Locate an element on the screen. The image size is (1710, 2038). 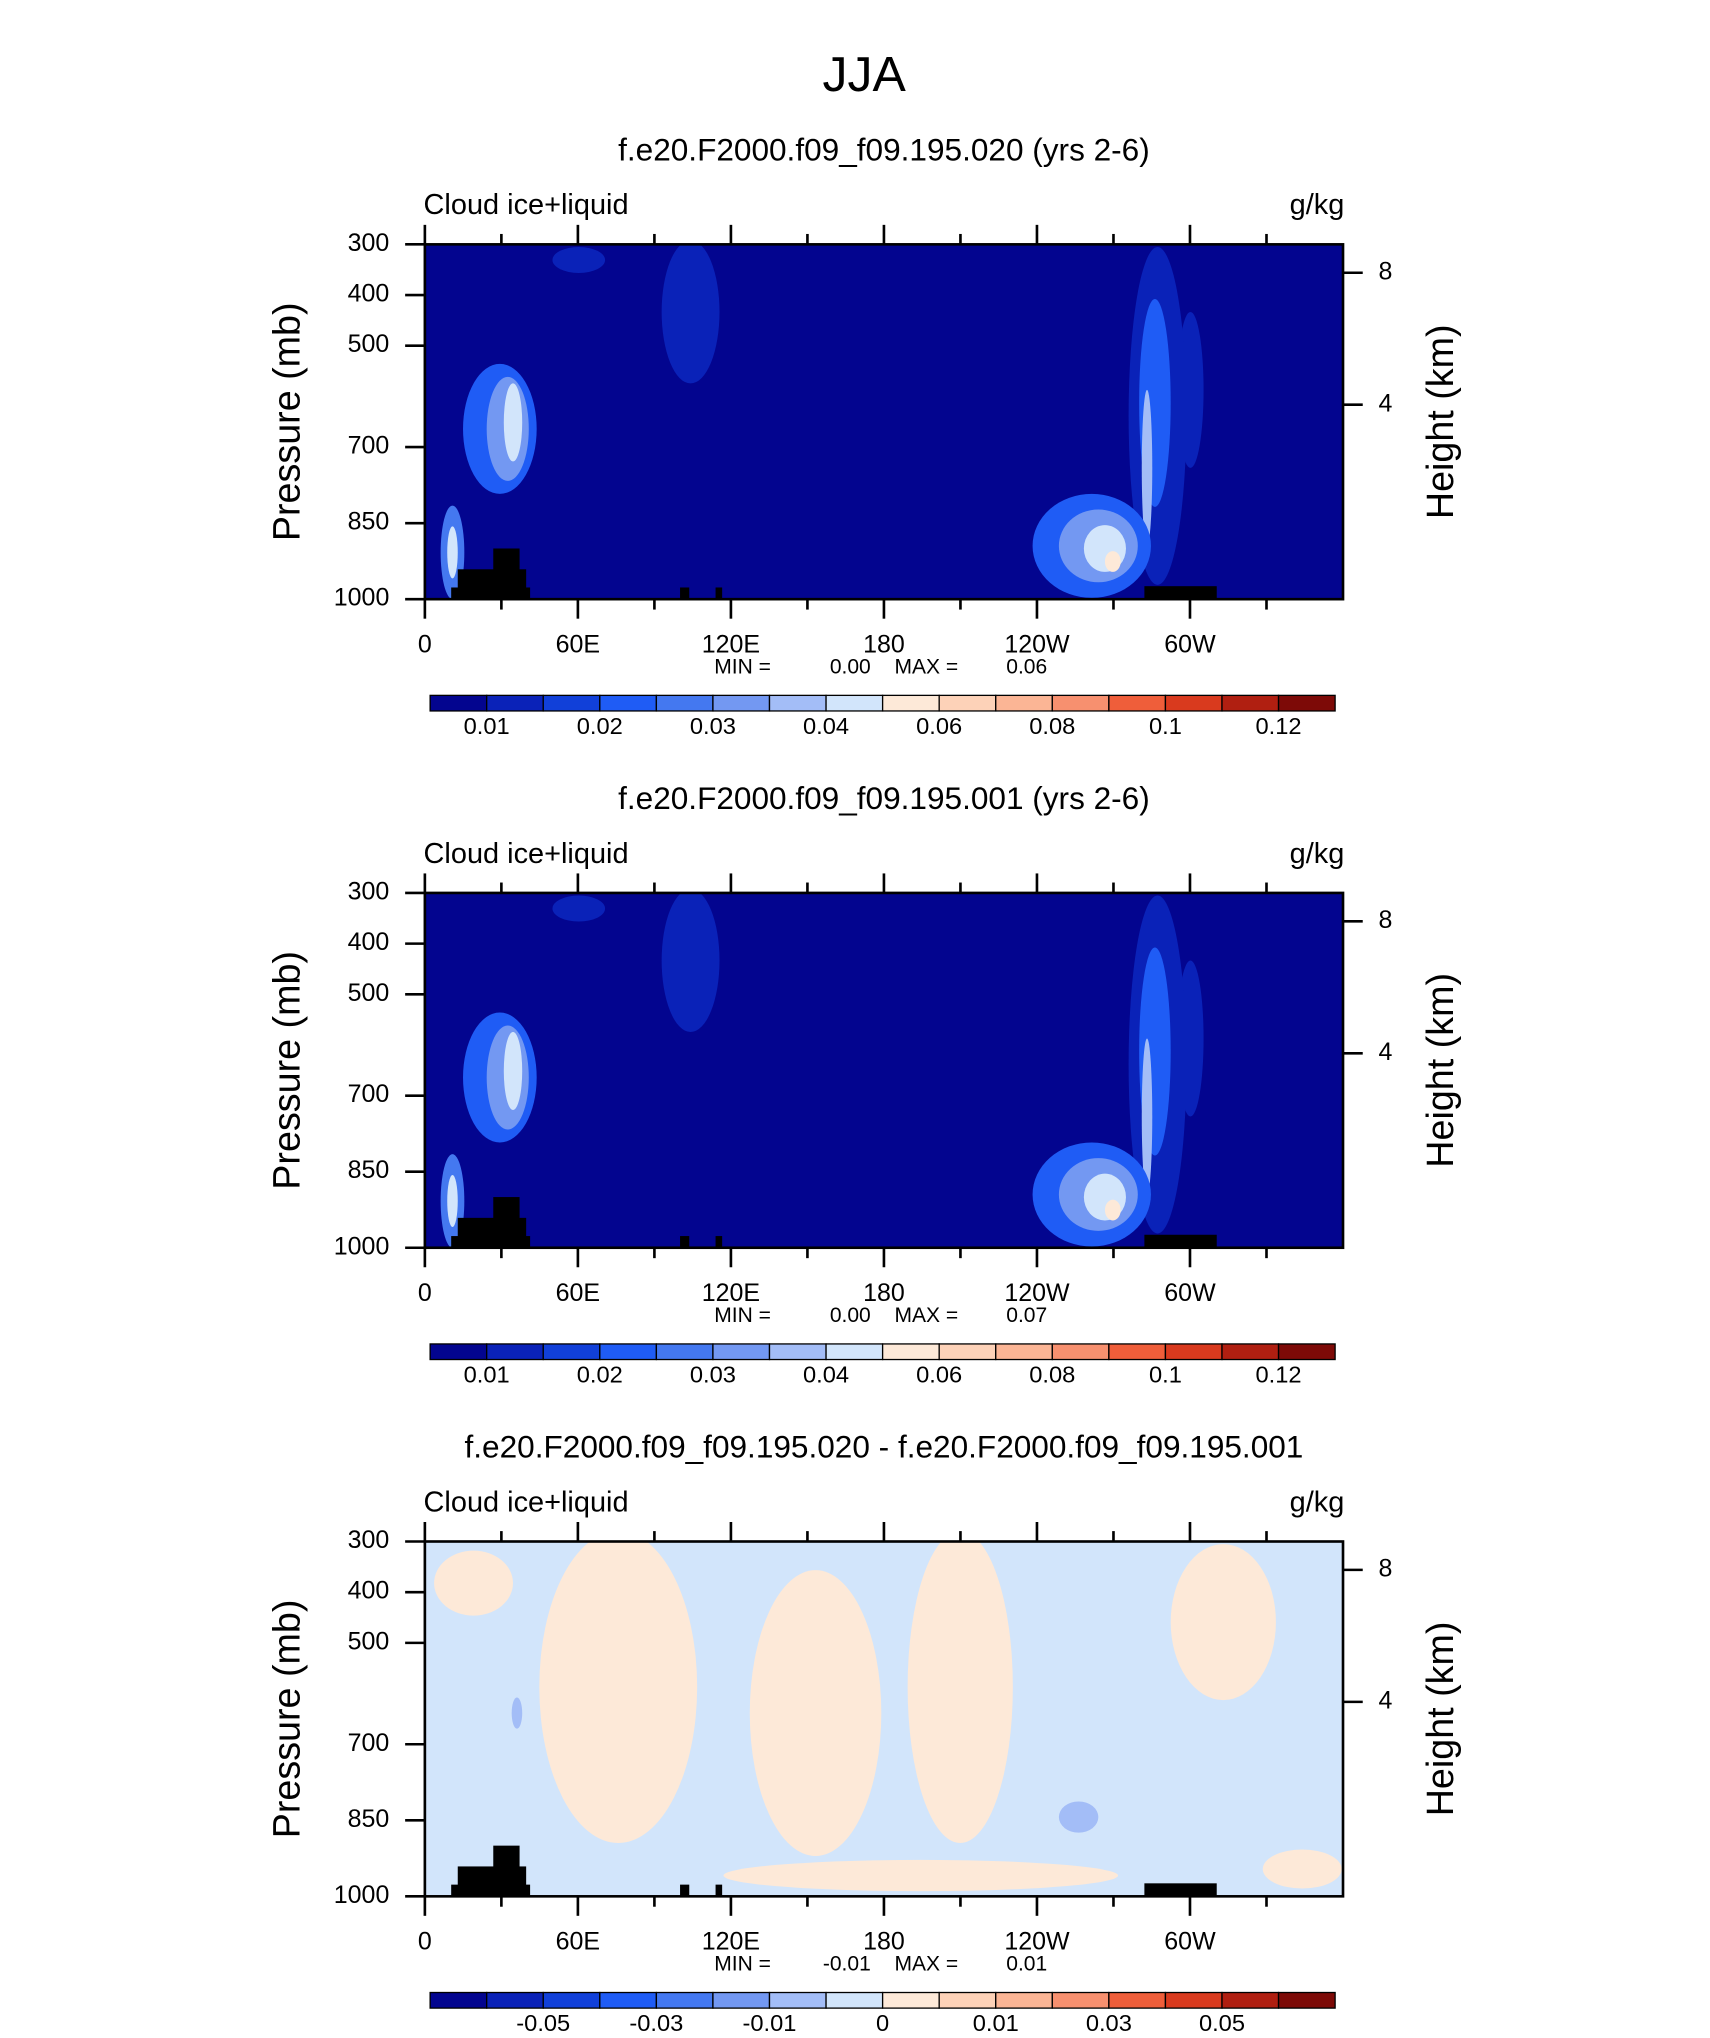
min-value: -0.01 is located at coordinates (847, 1964).